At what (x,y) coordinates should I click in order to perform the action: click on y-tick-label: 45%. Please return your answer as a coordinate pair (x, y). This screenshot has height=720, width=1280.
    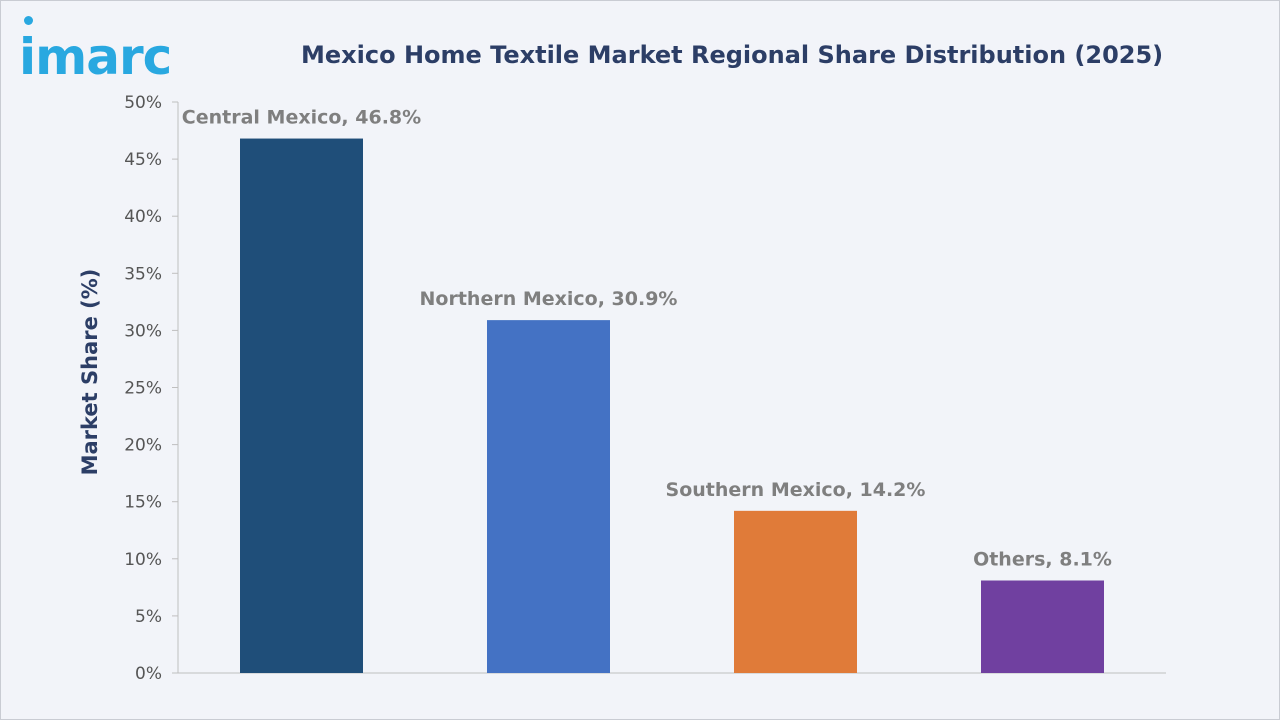
    Looking at the image, I should click on (143, 160).